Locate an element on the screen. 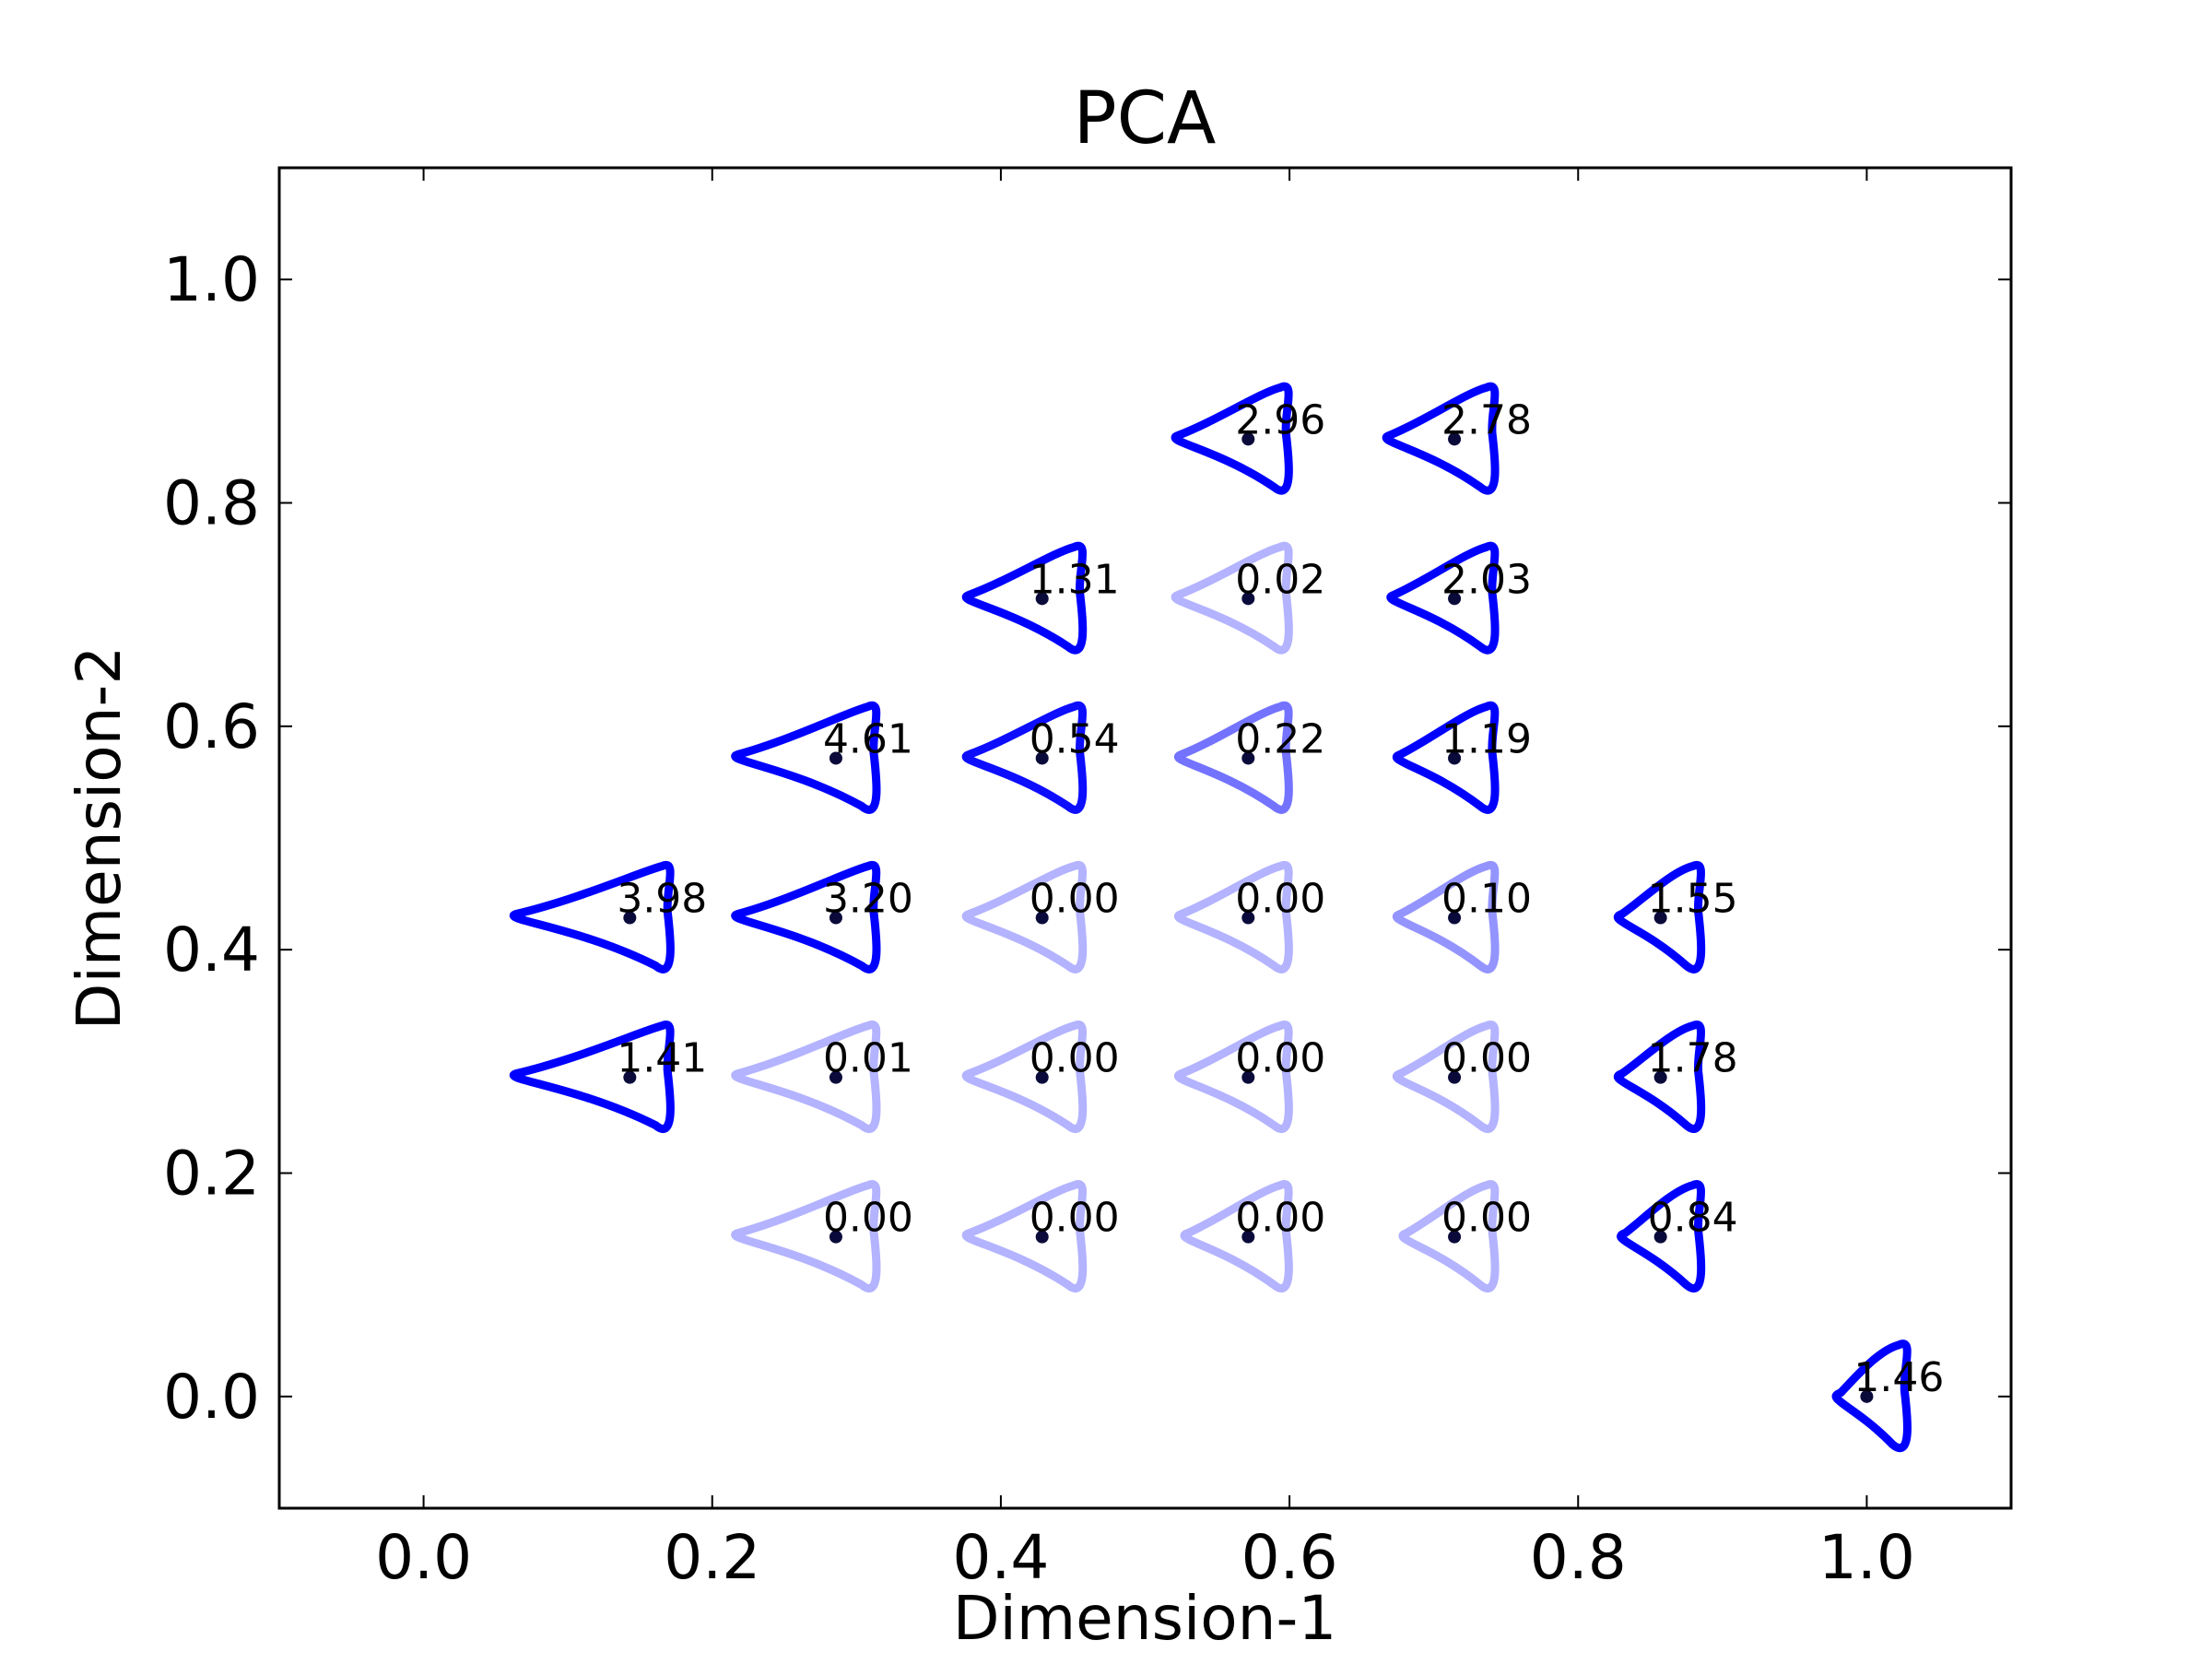 This screenshot has width=2212, height=1664. value-label: 3.98 is located at coordinates (662, 899).